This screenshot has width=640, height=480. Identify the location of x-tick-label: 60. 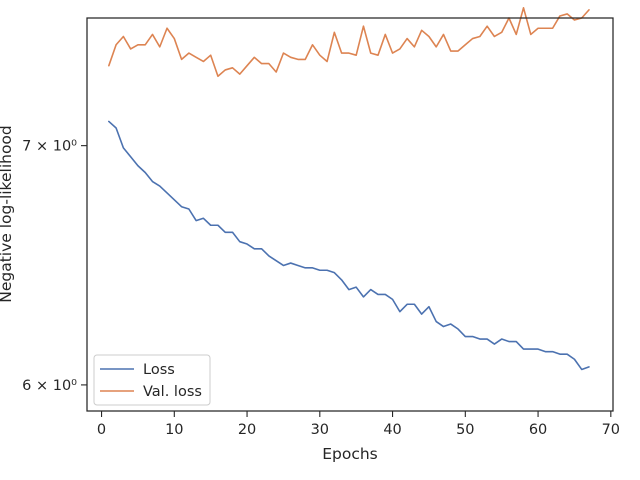
(538, 430).